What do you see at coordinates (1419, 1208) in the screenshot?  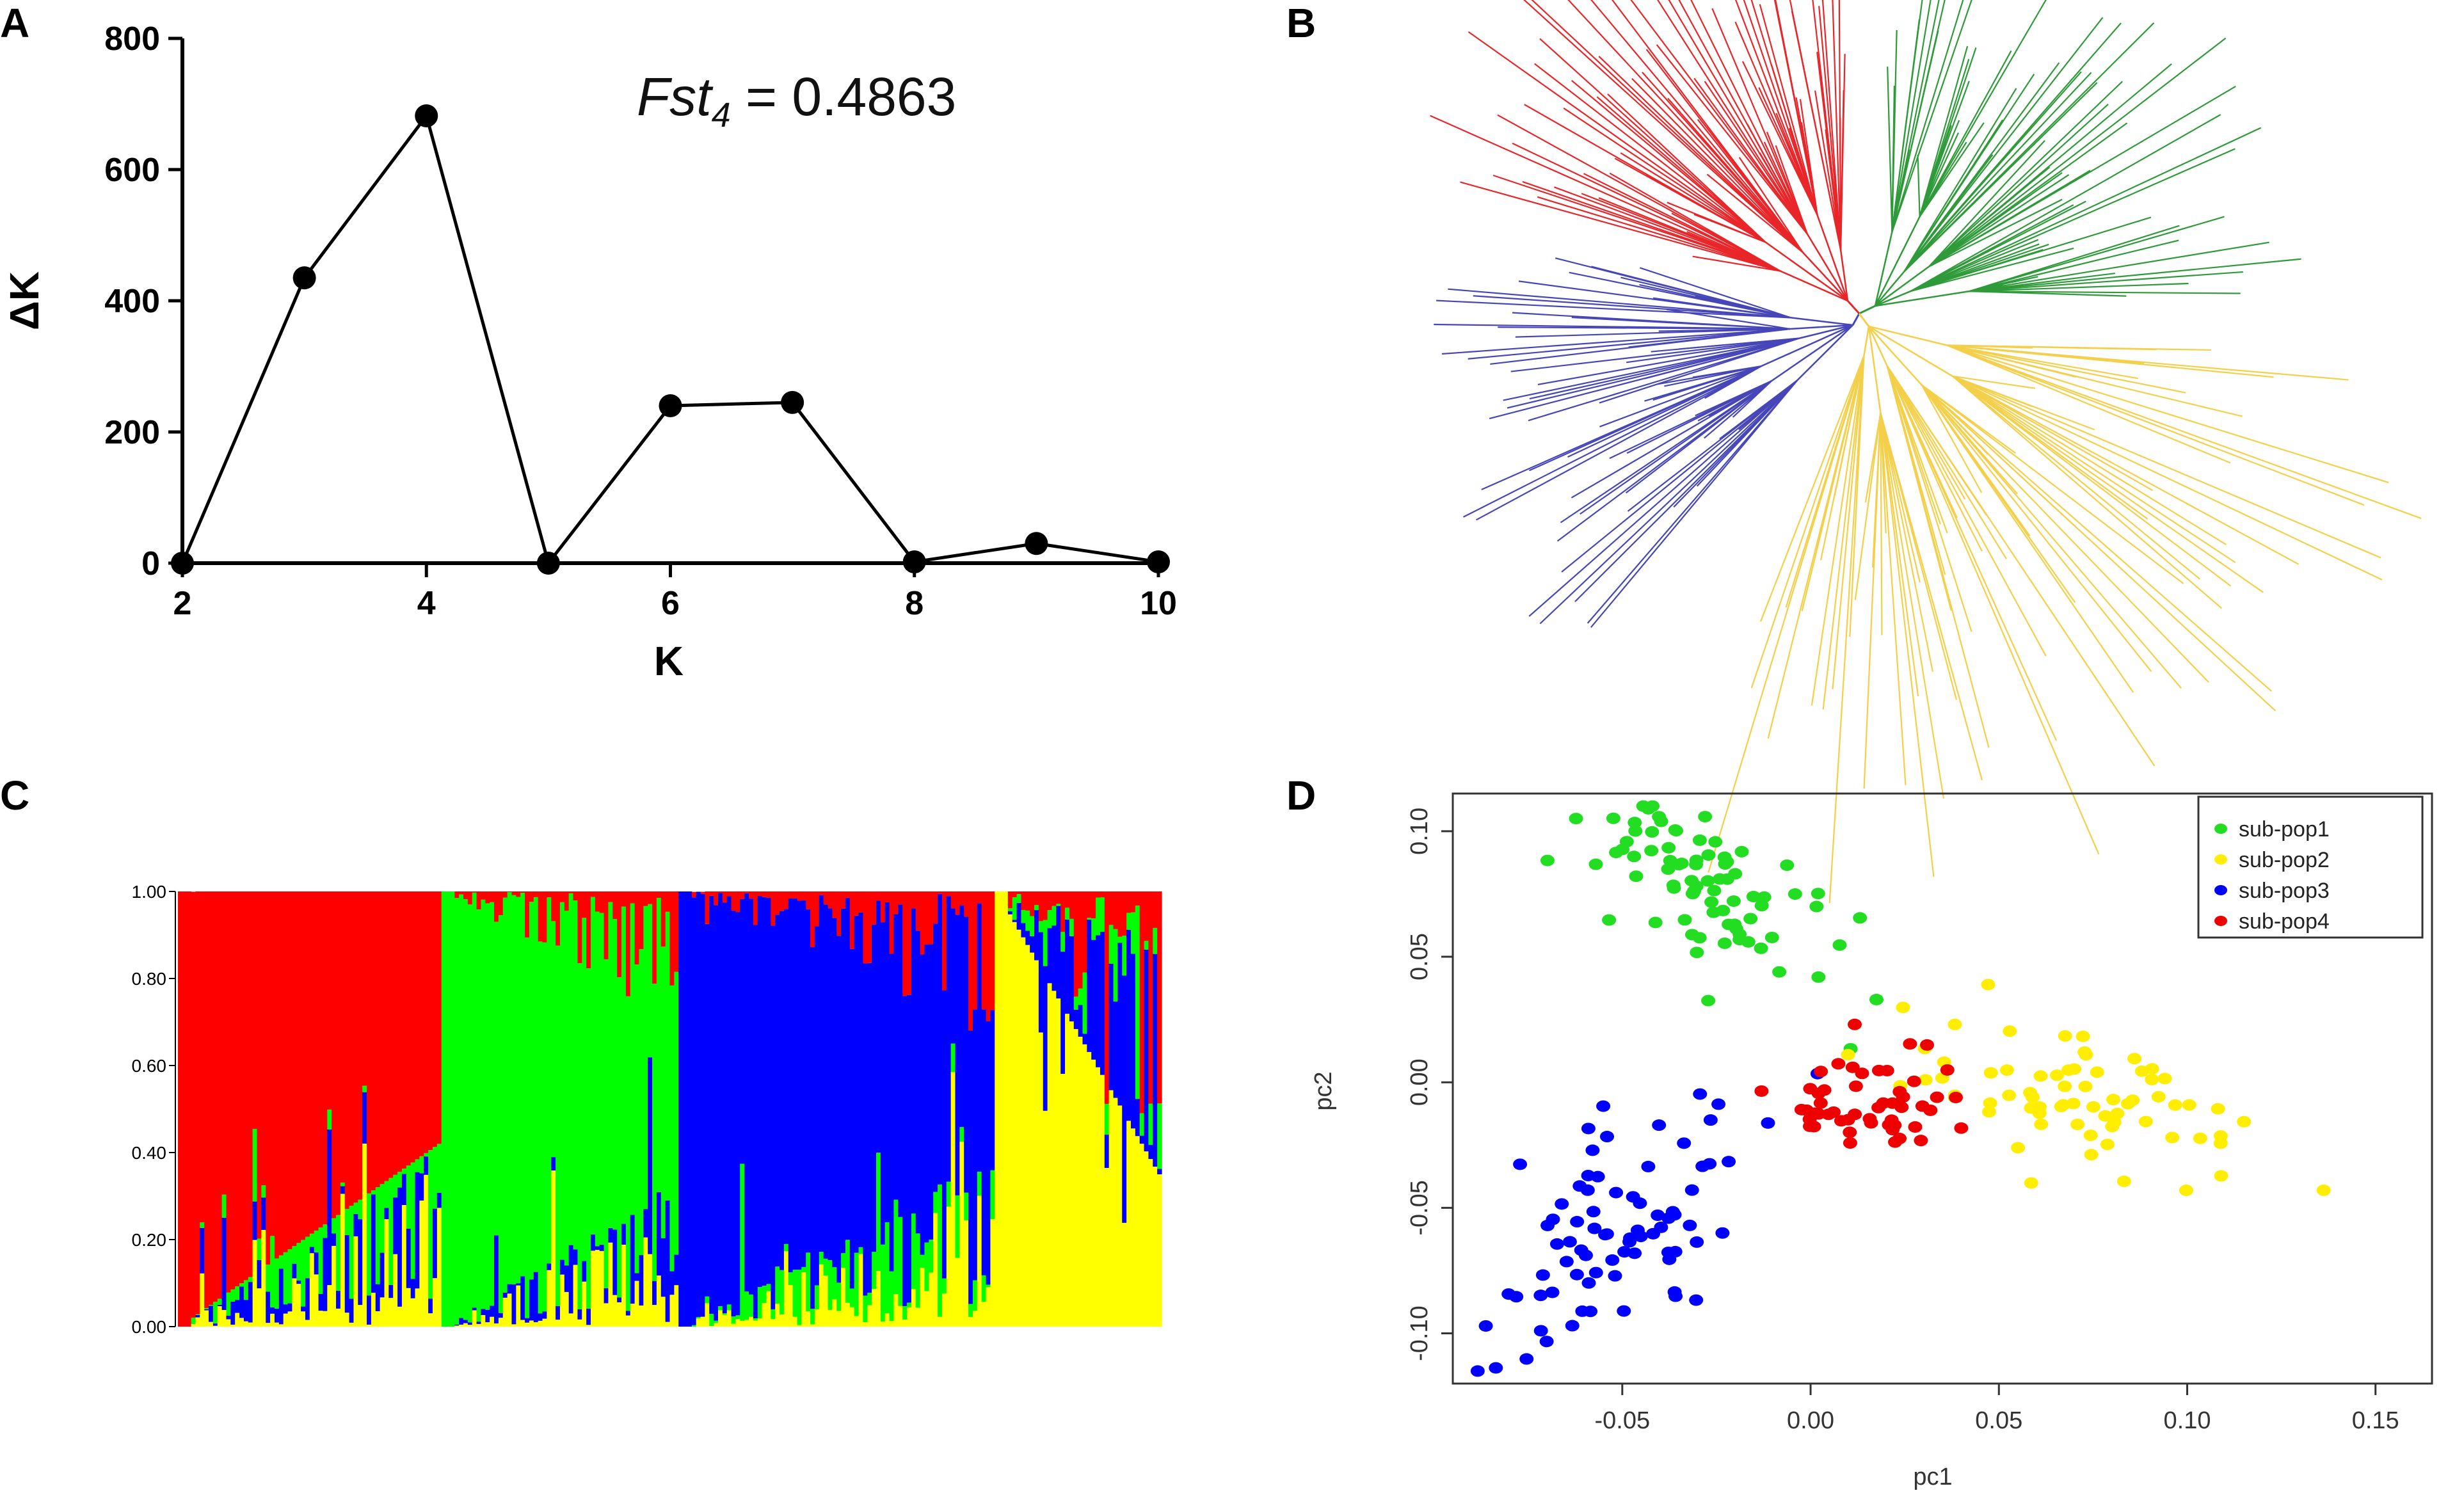 I see `d-y-tick-label: -0.05` at bounding box center [1419, 1208].